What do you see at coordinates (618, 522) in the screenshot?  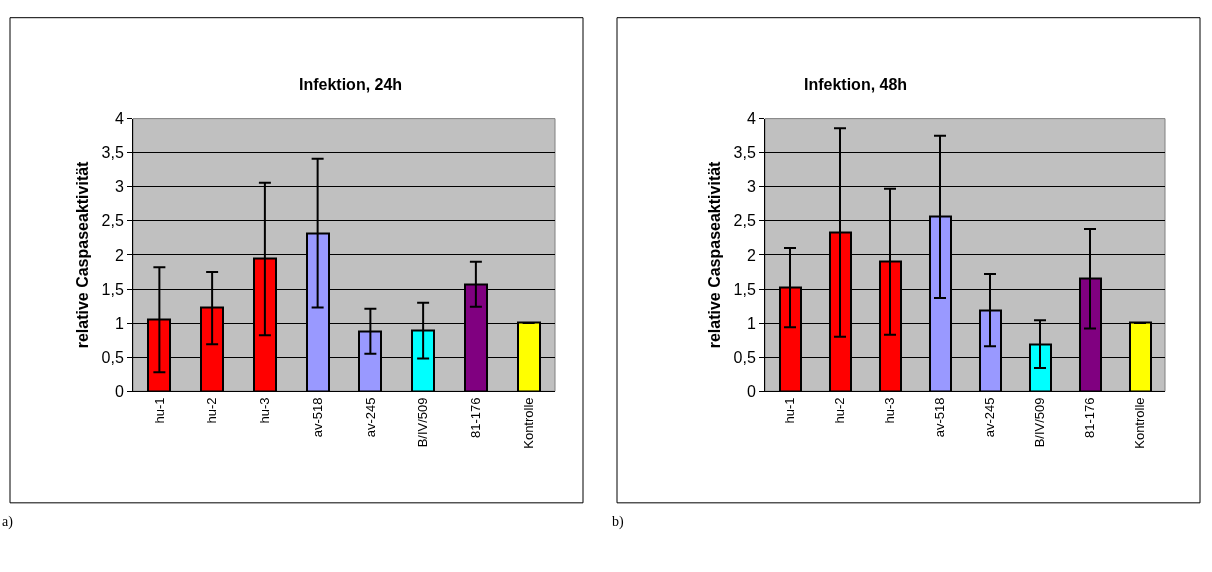 I see `text: b)` at bounding box center [618, 522].